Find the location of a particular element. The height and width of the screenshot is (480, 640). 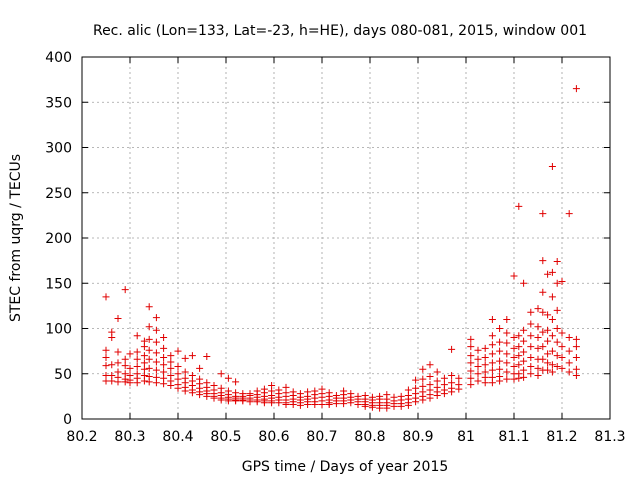

y-tick-label: 150 is located at coordinates (58, 284).